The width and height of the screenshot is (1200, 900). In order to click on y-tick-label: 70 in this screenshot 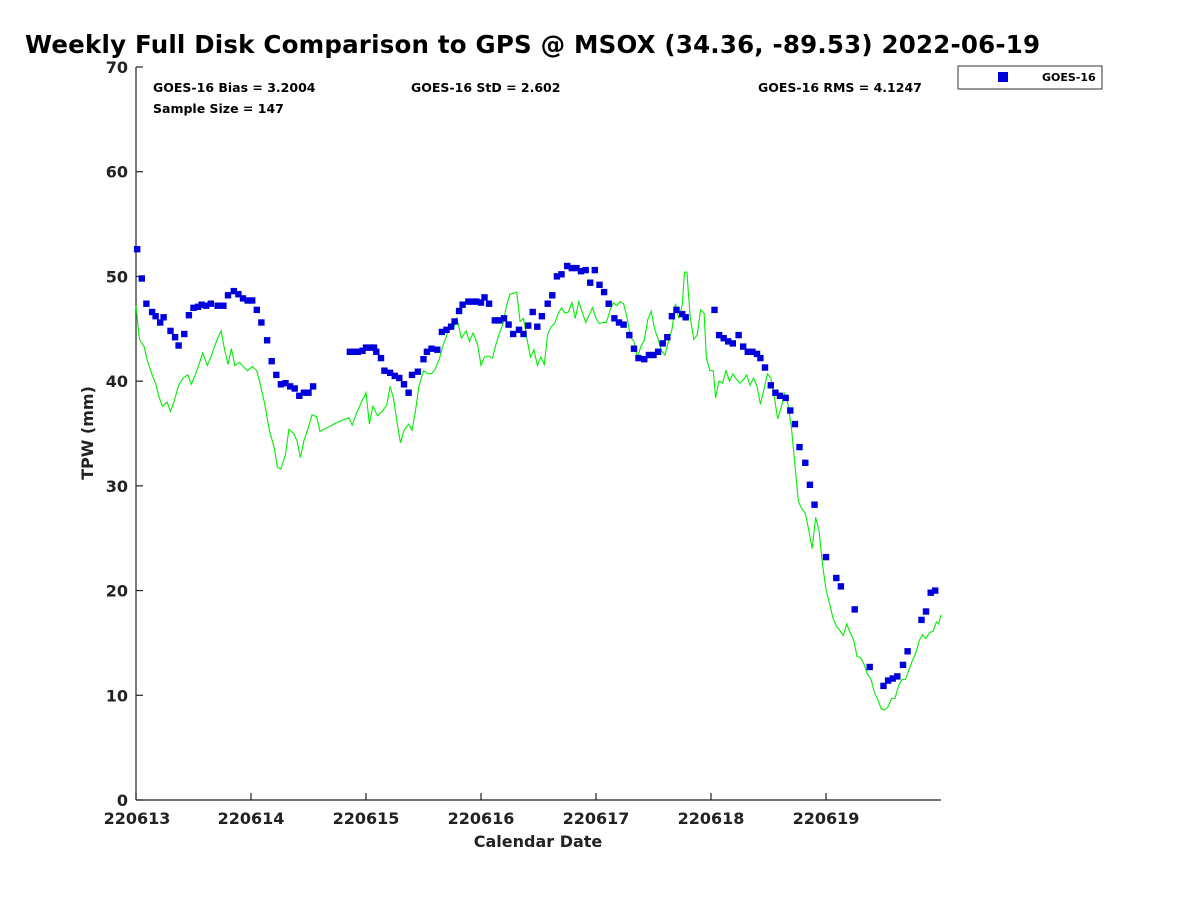, I will do `click(117, 67)`.